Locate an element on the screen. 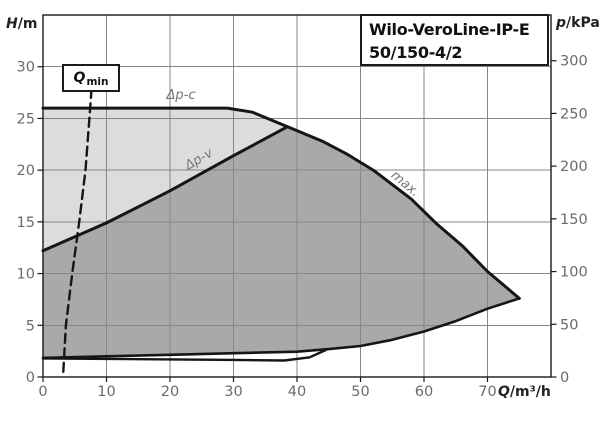 The height and width of the screenshot is (421, 608). right-axis-label: p/kPa is located at coordinates (578, 23).